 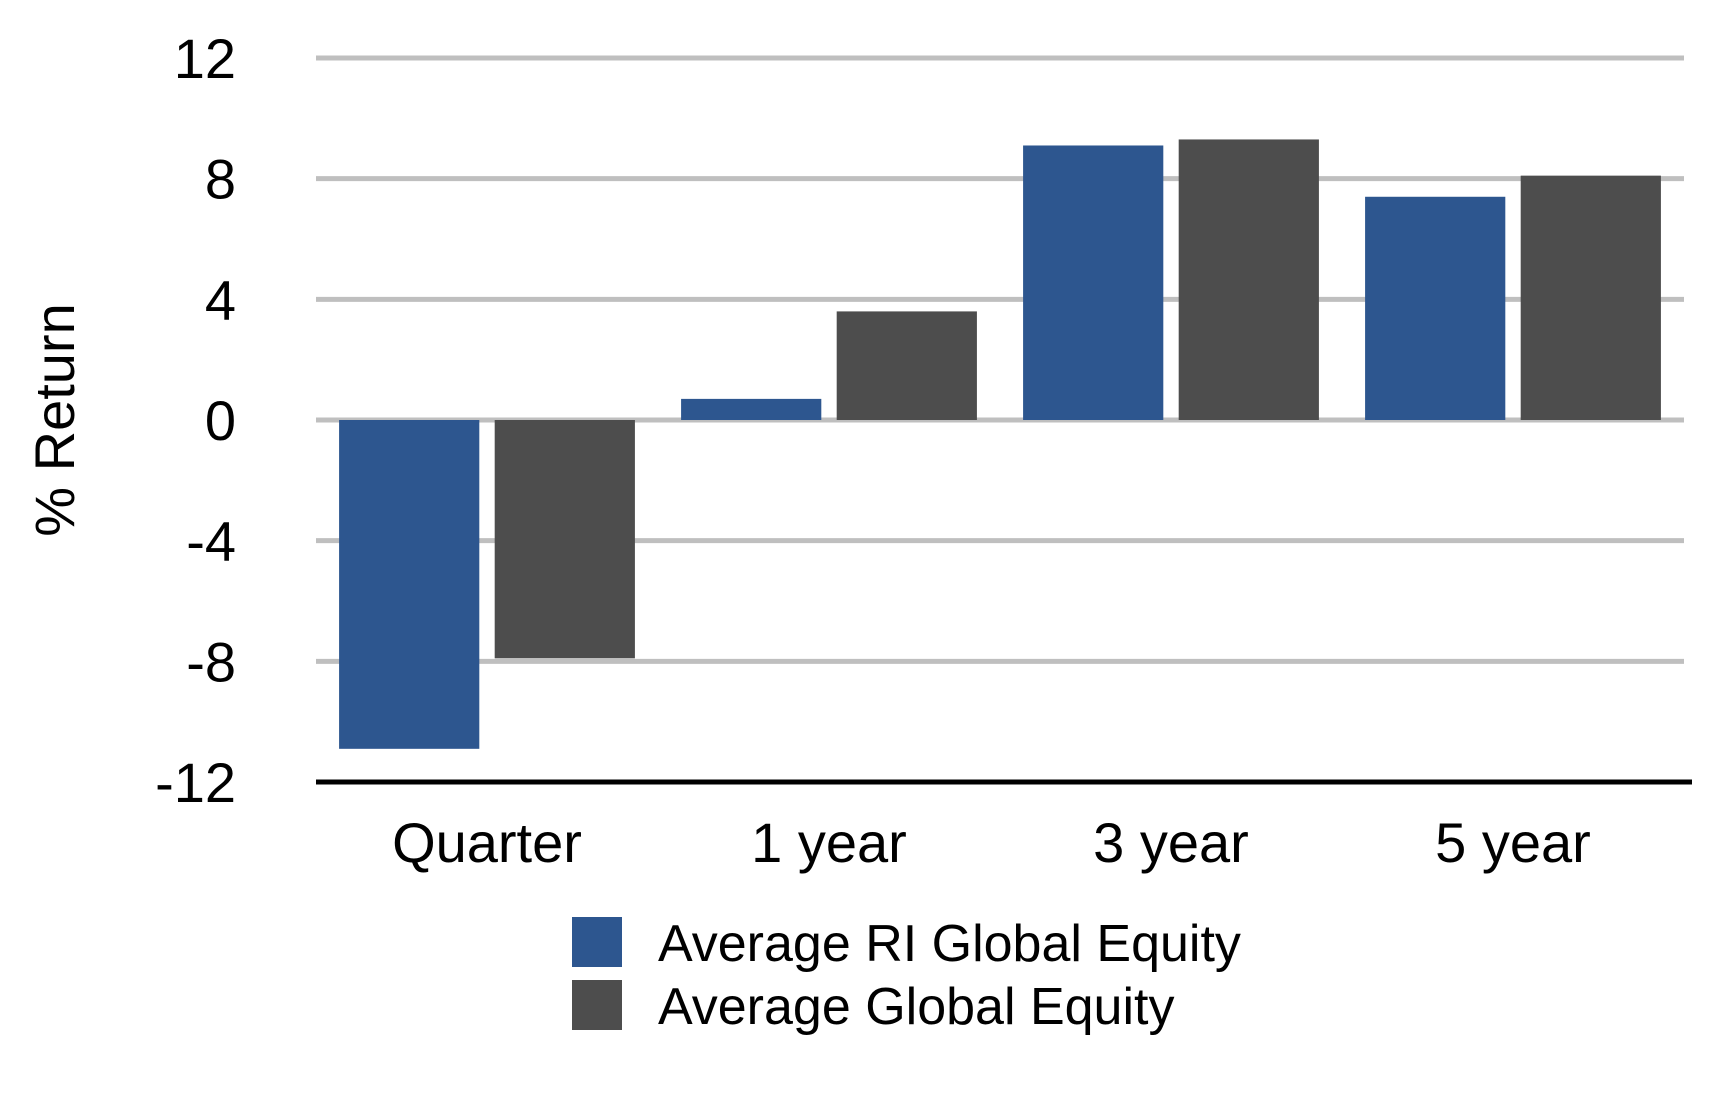 What do you see at coordinates (54, 419) in the screenshot?
I see `y-axis-title: % Return` at bounding box center [54, 419].